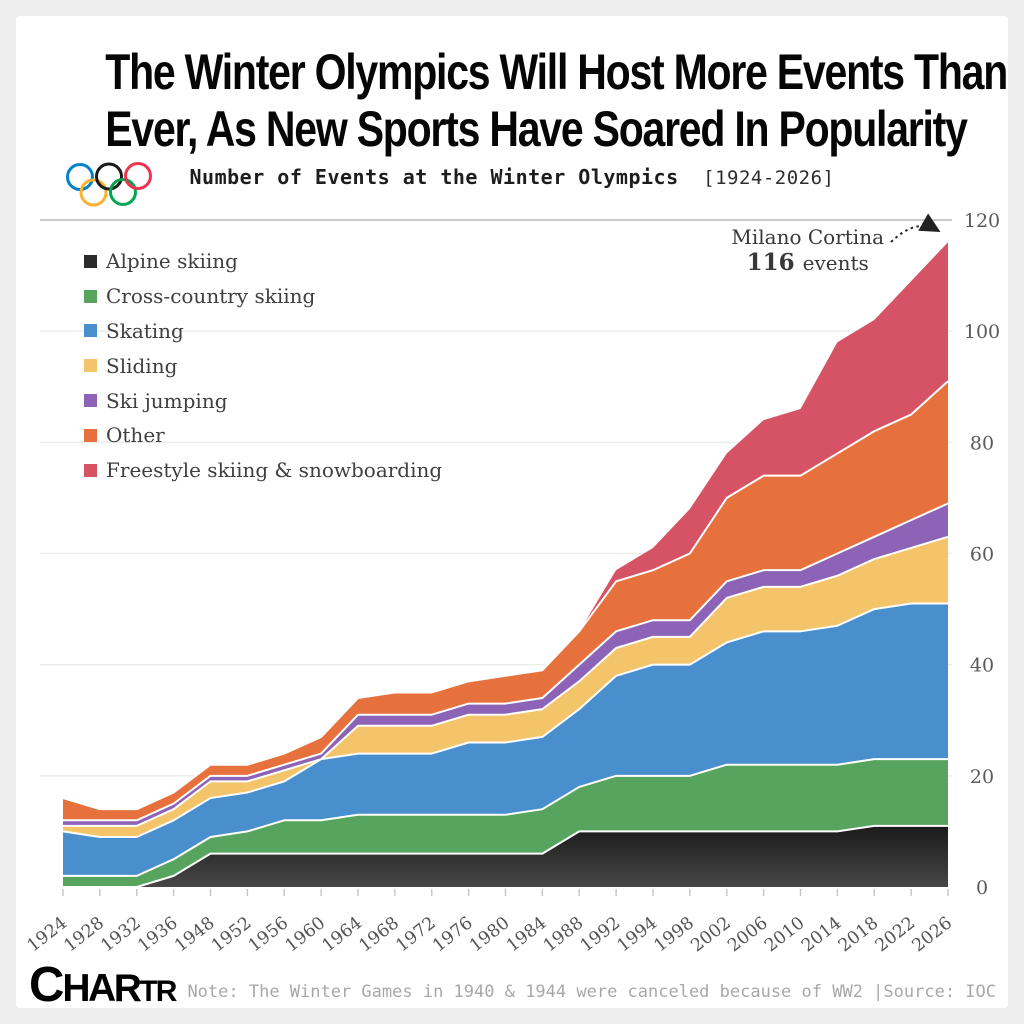  What do you see at coordinates (274, 470) in the screenshot?
I see `legend-label-freestyle-skiing-snowboarding: Freestyle skiing & snowboarding` at bounding box center [274, 470].